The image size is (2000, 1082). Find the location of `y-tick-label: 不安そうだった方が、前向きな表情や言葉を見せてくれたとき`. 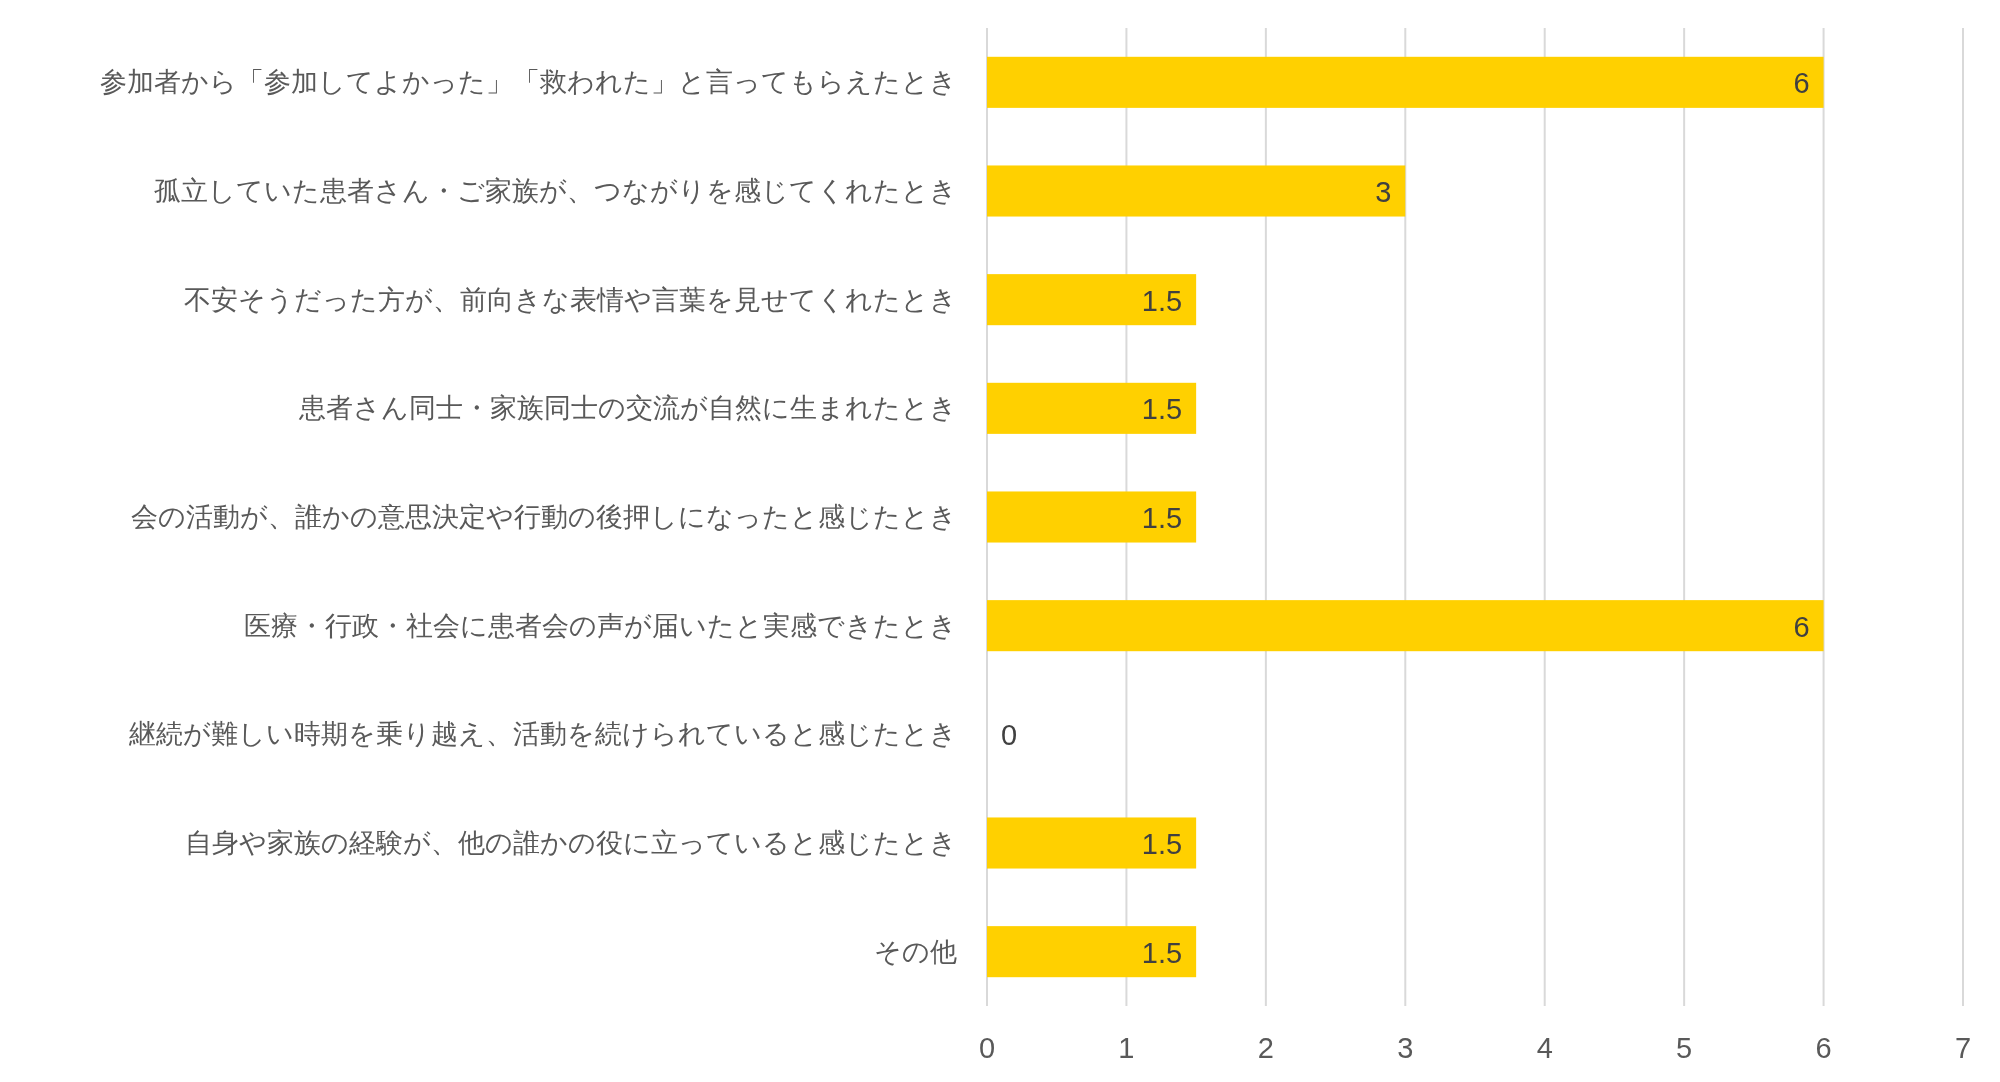

y-tick-label: 不安そうだった方が、前向きな表情や言葉を見せてくれたとき is located at coordinates (570, 299).